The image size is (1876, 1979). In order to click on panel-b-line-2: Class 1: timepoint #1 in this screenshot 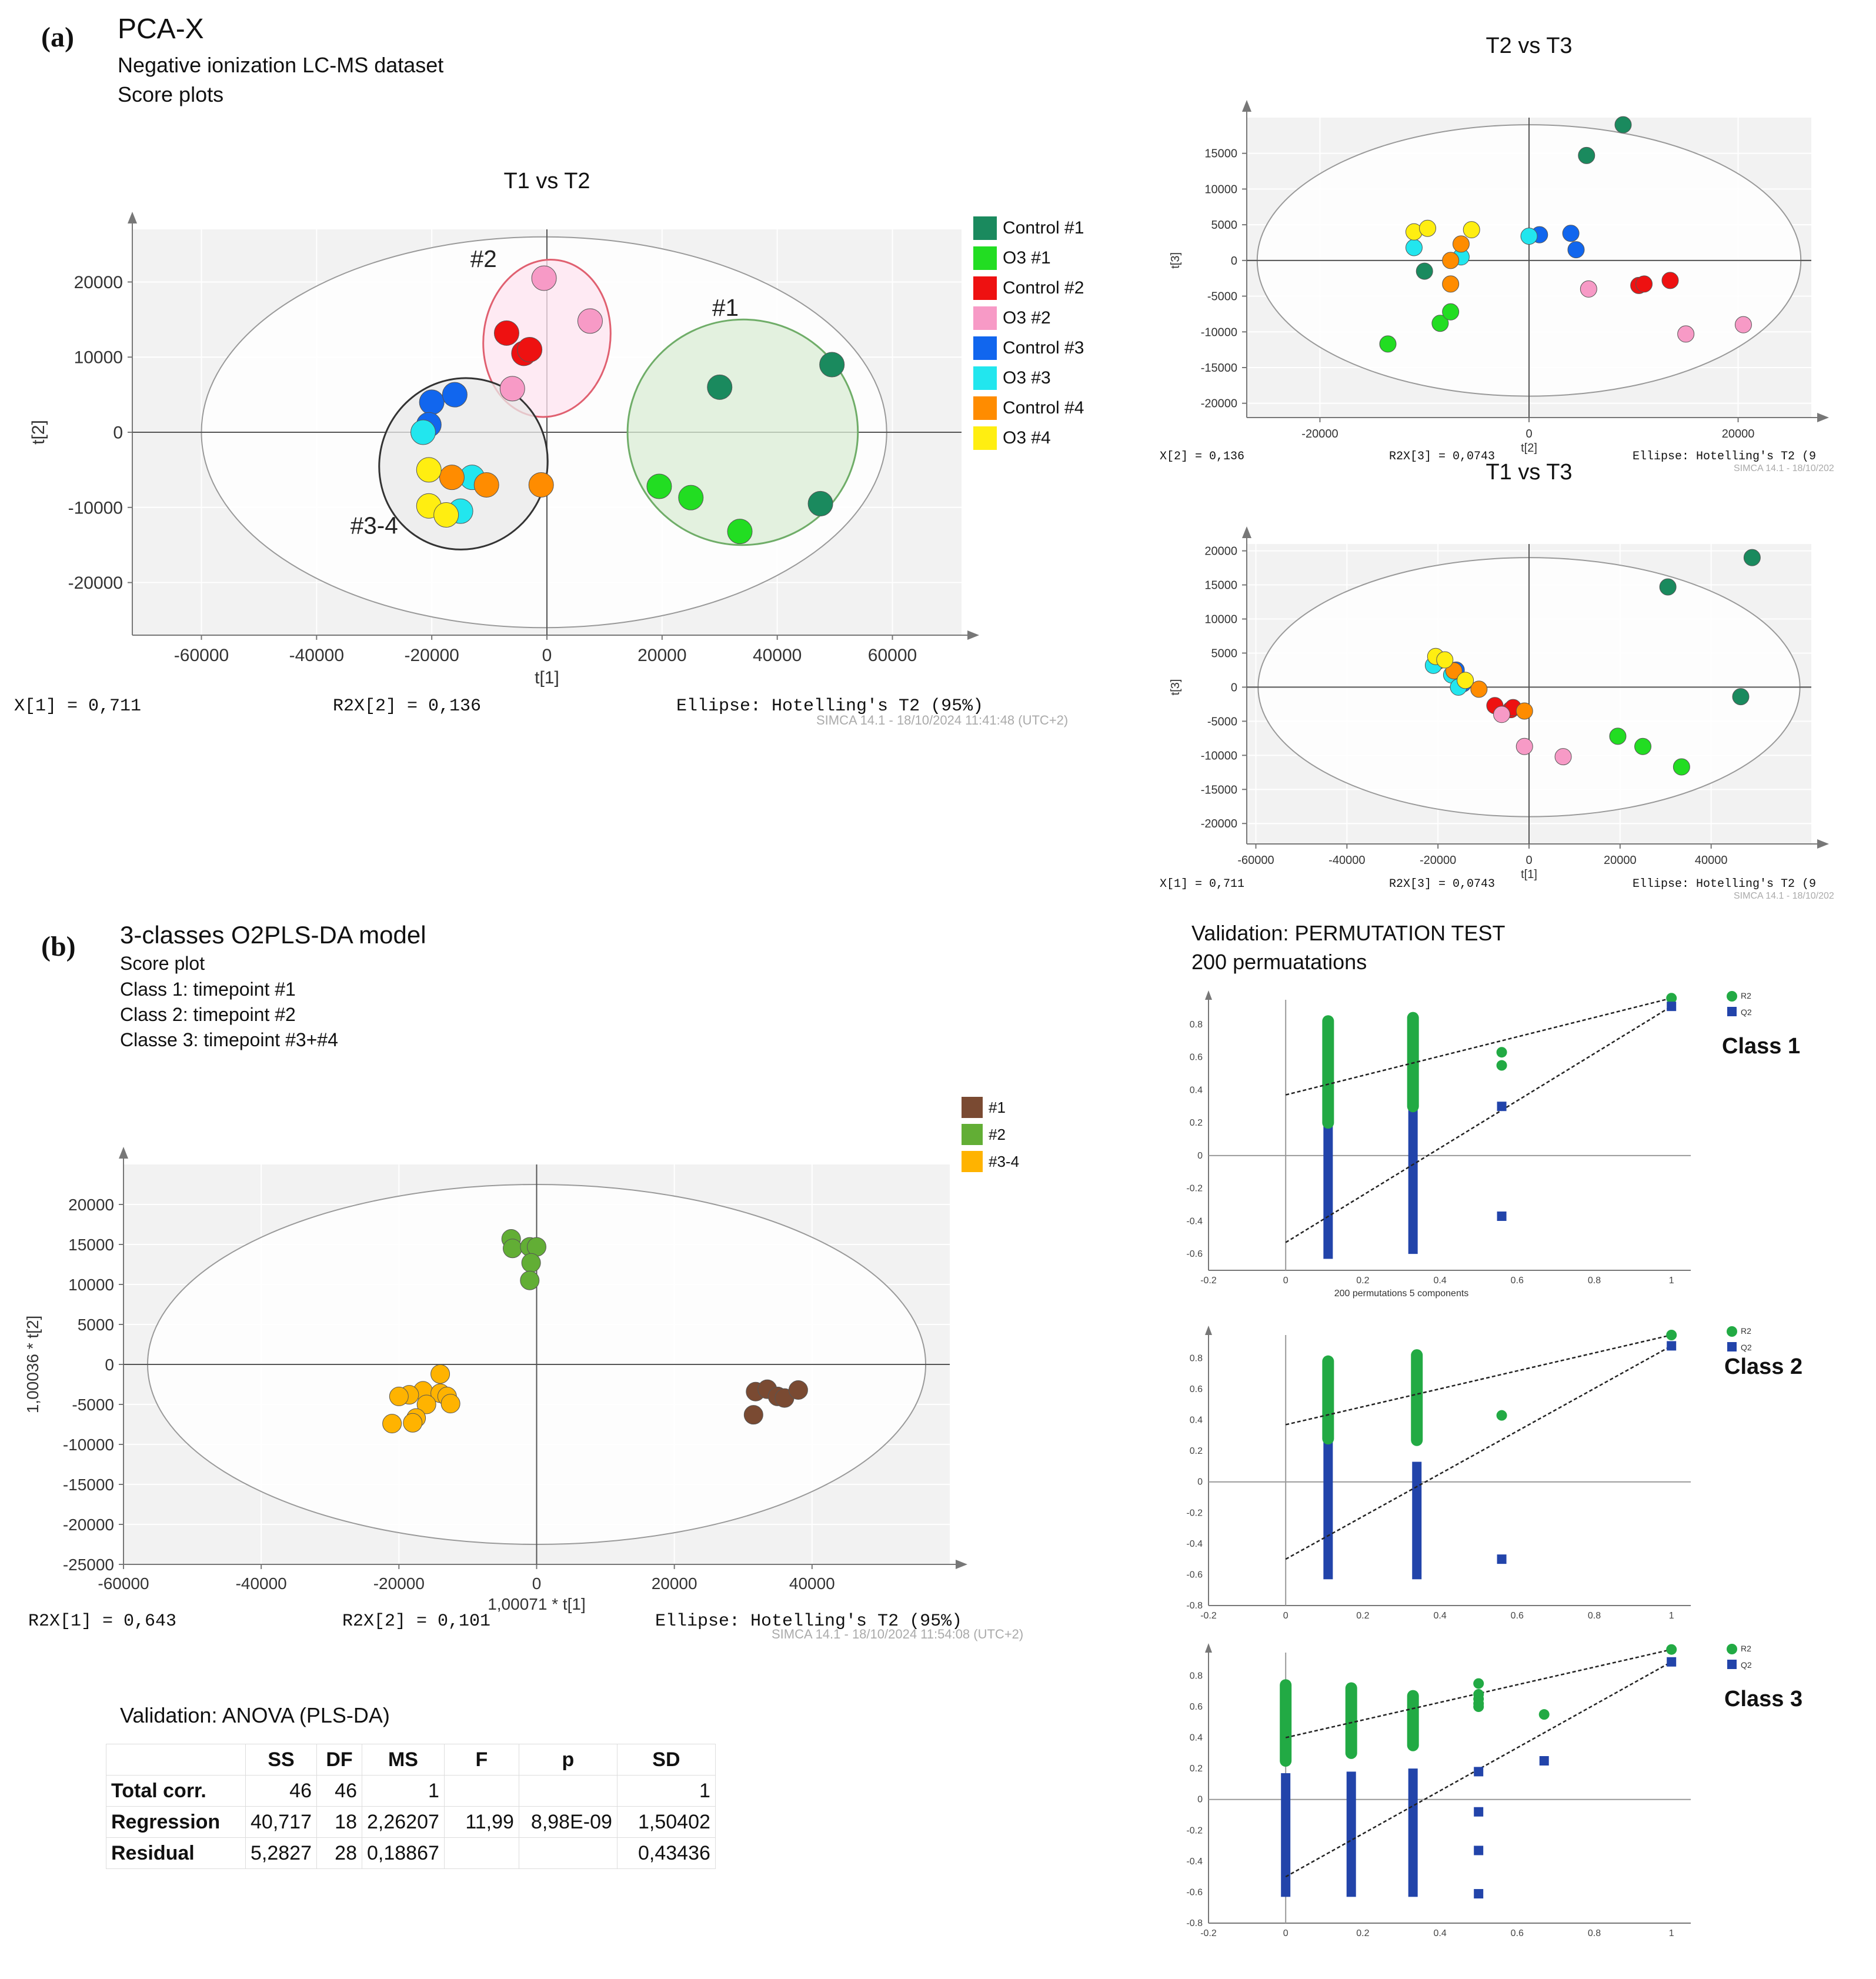, I will do `click(208, 989)`.